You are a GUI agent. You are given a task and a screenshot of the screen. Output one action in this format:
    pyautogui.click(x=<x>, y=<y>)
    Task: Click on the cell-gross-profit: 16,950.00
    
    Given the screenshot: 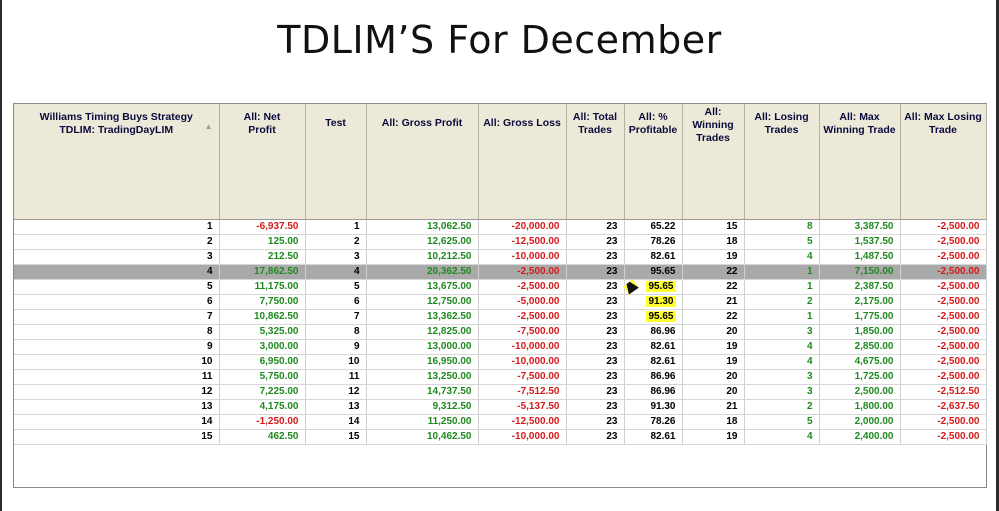 What is the action you would take?
    pyautogui.click(x=422, y=362)
    